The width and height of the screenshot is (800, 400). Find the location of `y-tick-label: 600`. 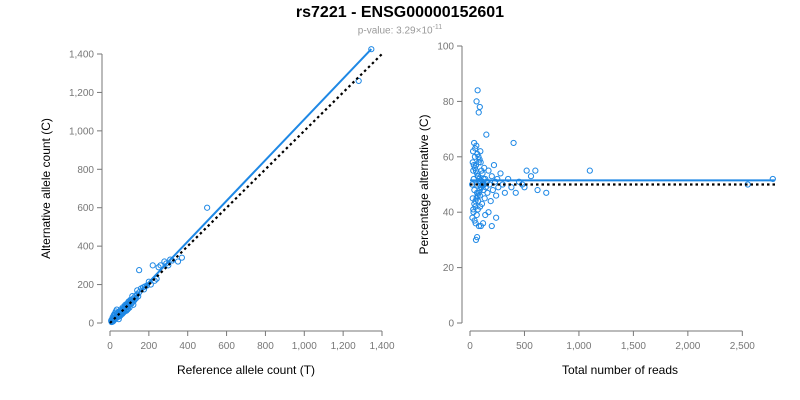

y-tick-label: 600 is located at coordinates (85, 208).